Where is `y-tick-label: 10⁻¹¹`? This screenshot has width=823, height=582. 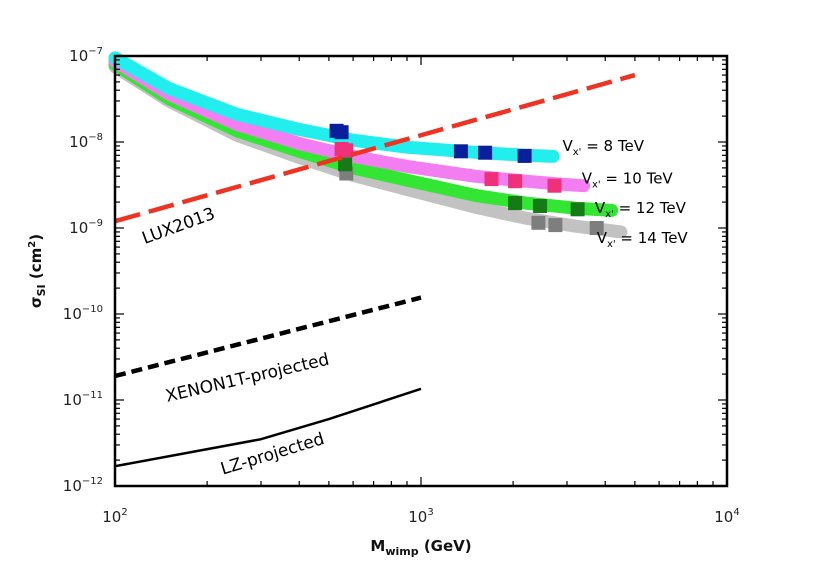 y-tick-label: 10⁻¹¹ is located at coordinates (83, 399).